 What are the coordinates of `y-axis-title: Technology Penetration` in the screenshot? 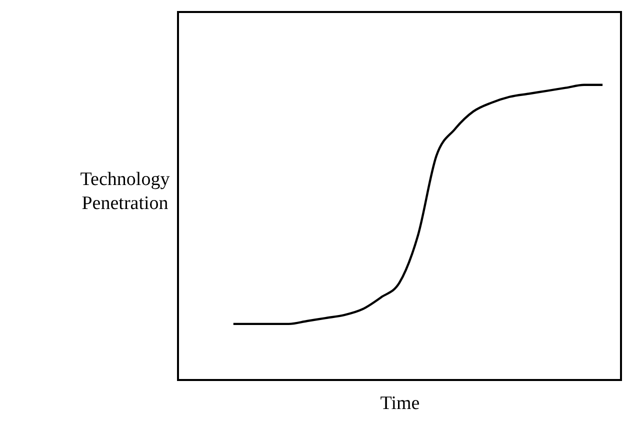 It's located at (125, 192).